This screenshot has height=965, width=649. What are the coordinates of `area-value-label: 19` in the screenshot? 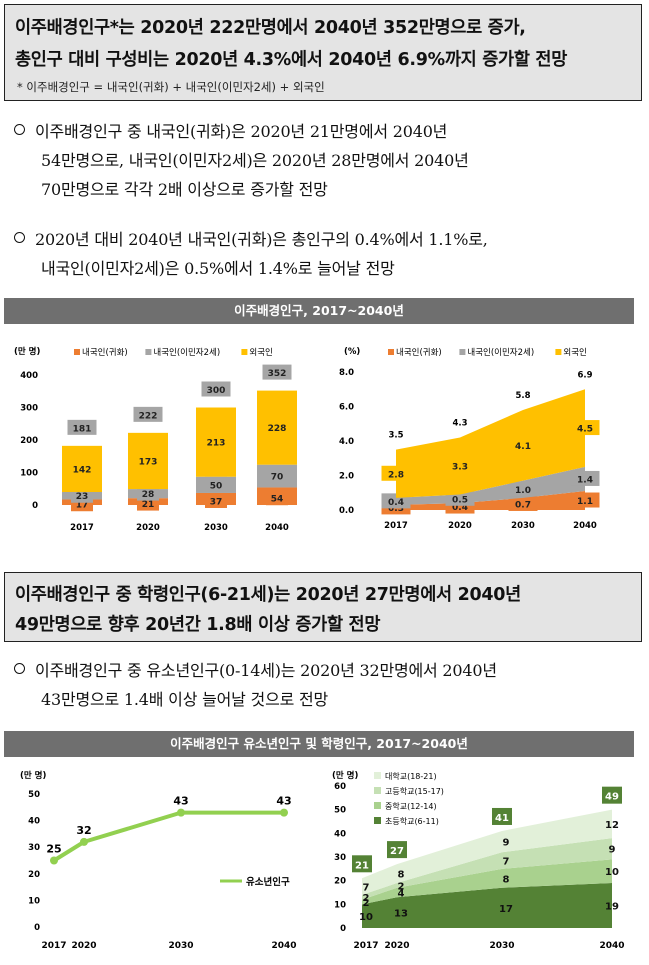 It's located at (612, 907).